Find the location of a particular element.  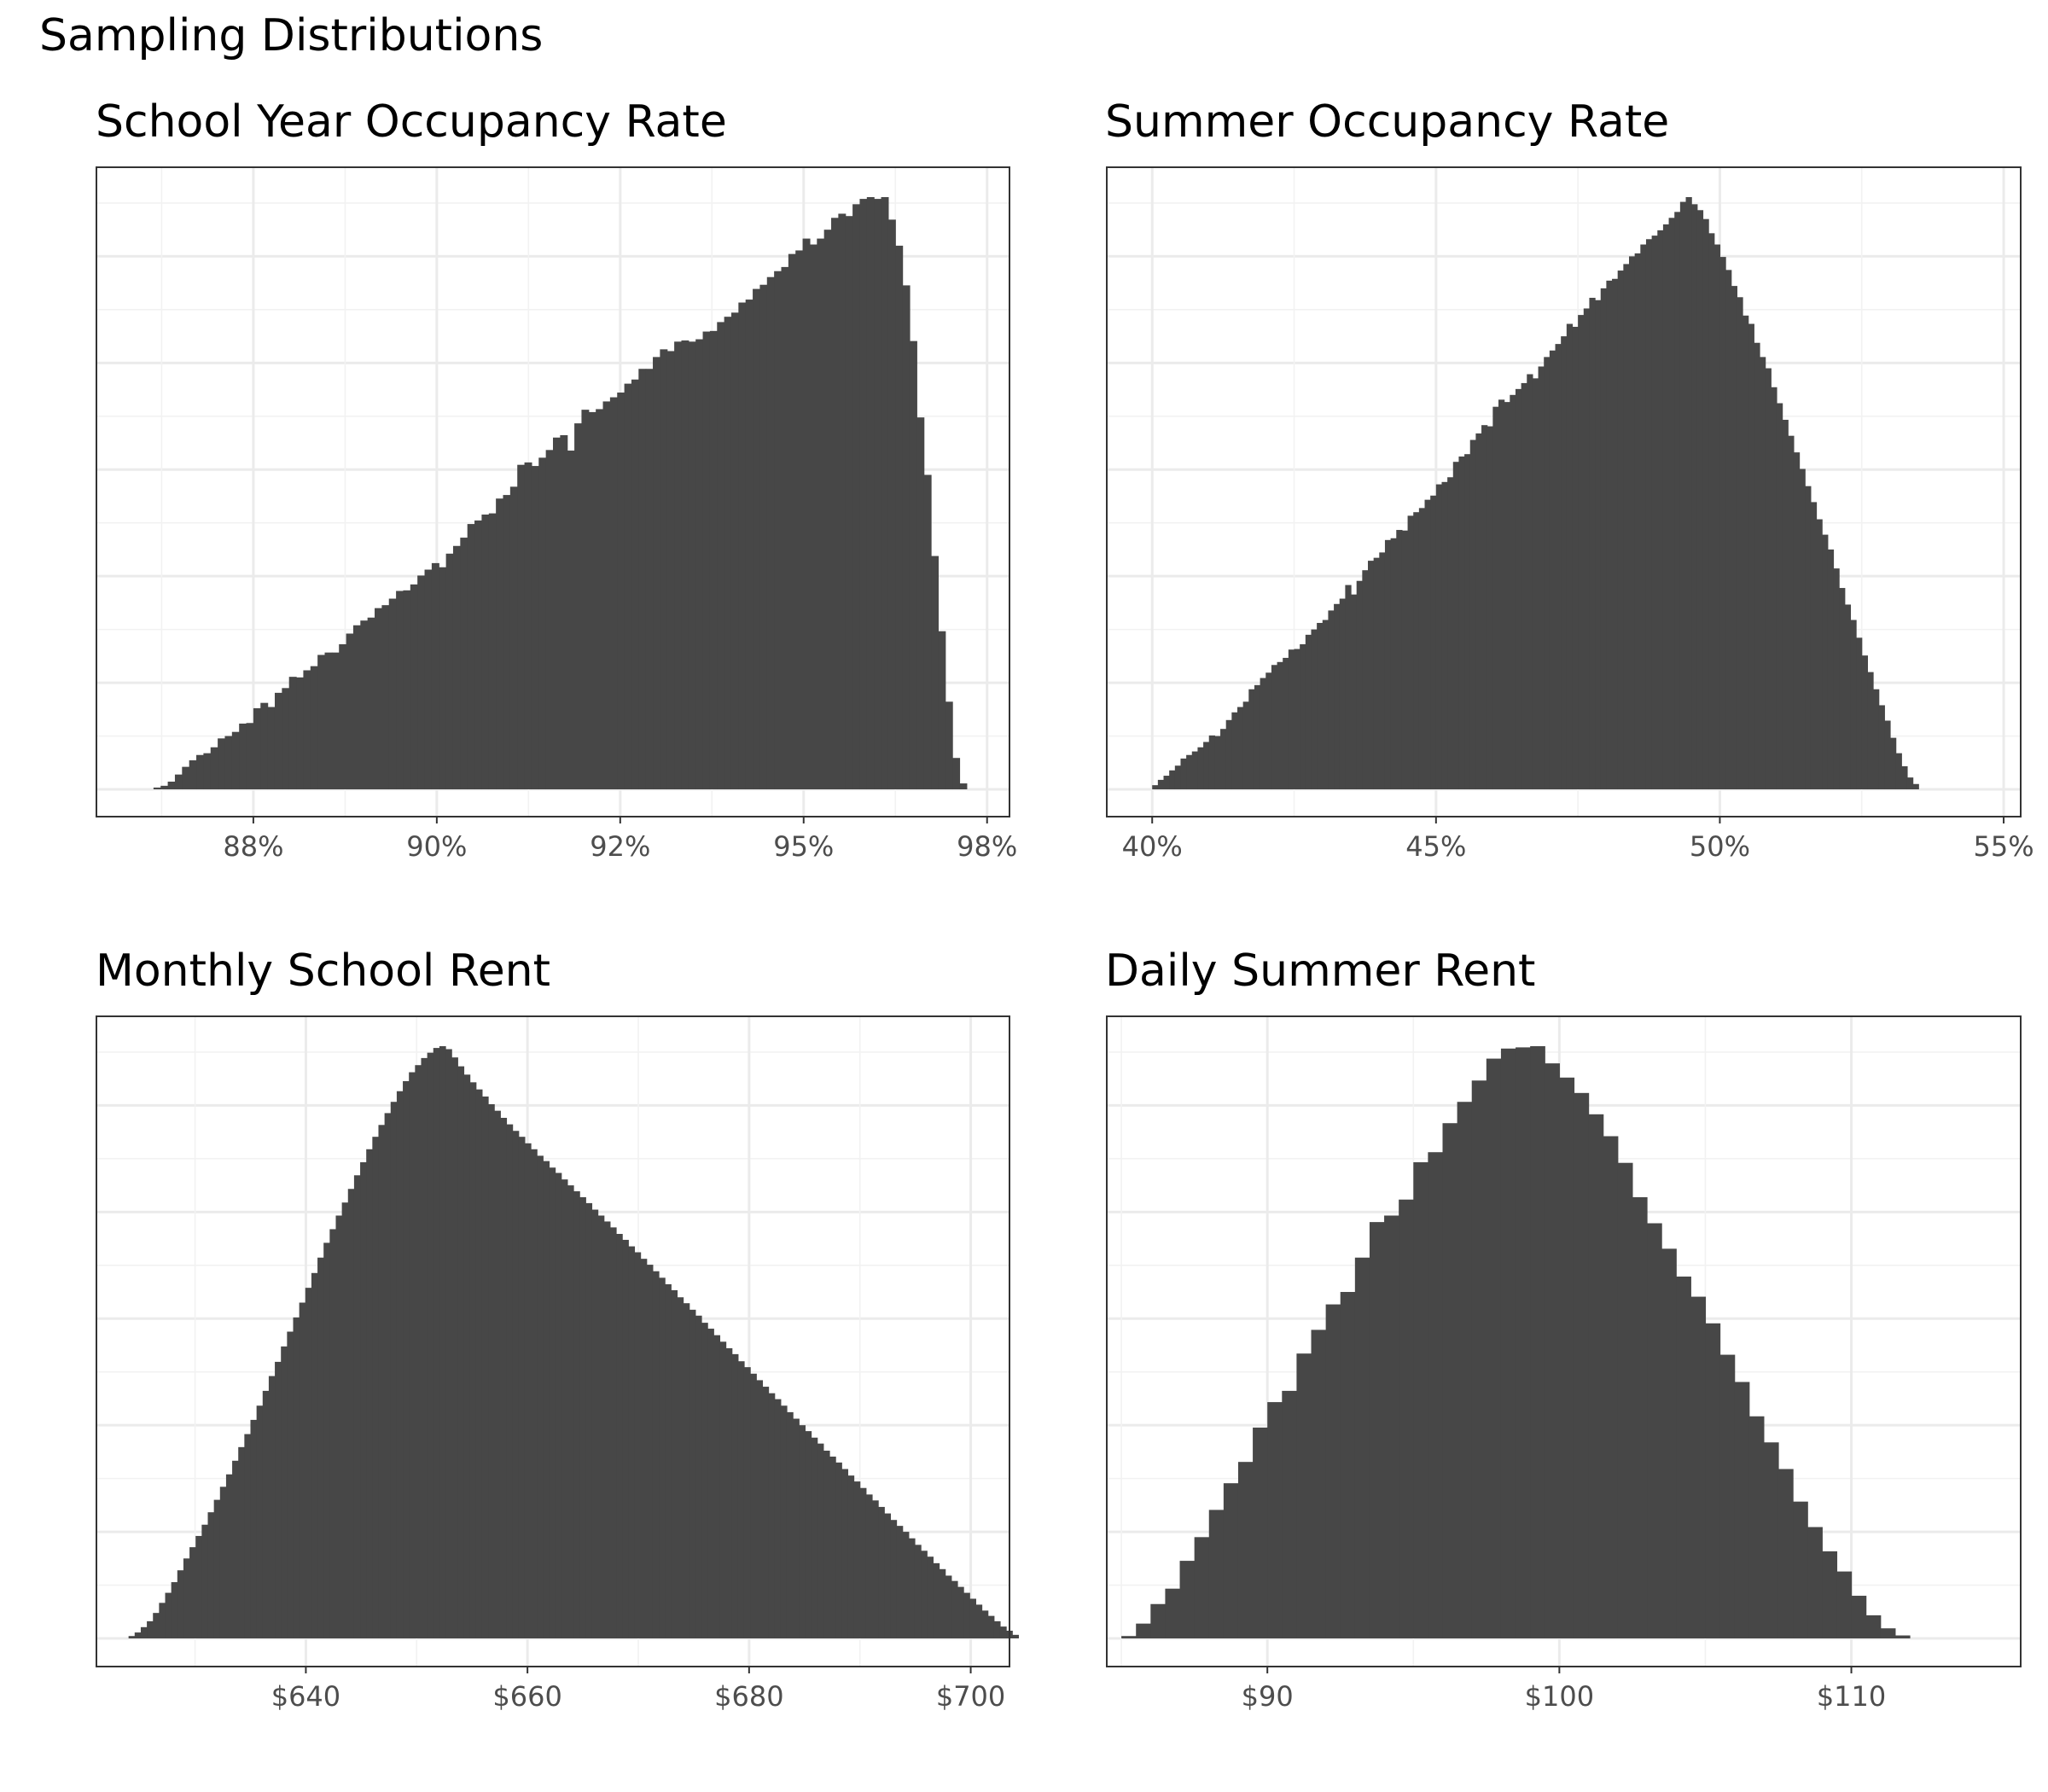

x-tick-label: 40% is located at coordinates (1152, 846).